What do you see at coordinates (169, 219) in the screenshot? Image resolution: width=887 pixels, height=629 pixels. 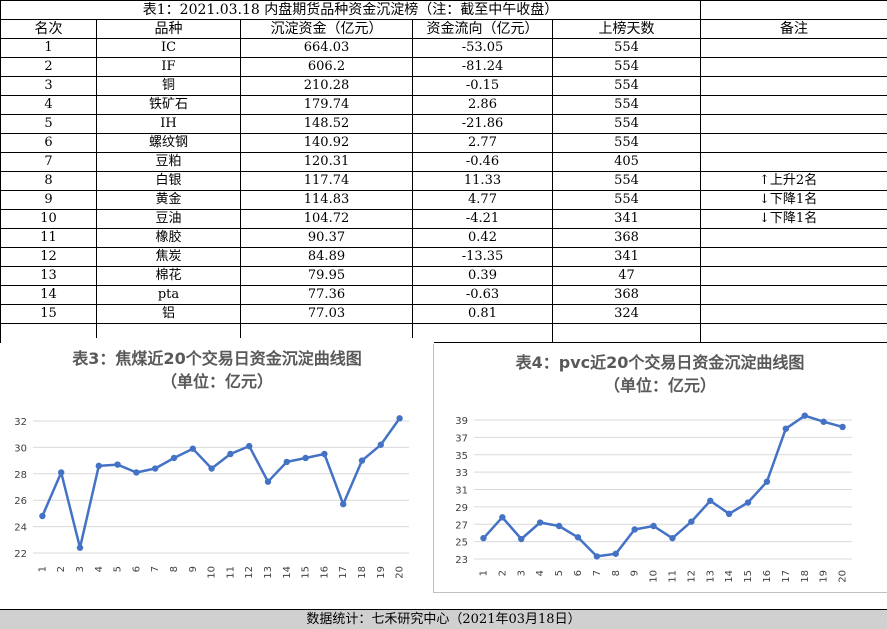 I see `cell-name: 豆油` at bounding box center [169, 219].